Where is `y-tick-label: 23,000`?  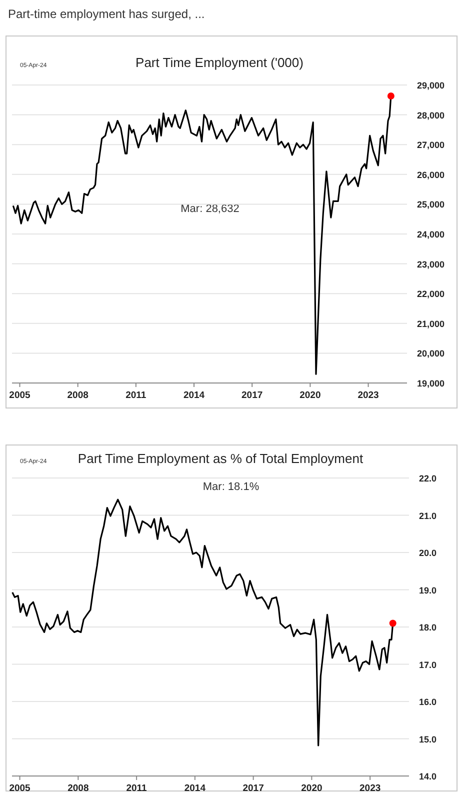
y-tick-label: 23,000 is located at coordinates (431, 264).